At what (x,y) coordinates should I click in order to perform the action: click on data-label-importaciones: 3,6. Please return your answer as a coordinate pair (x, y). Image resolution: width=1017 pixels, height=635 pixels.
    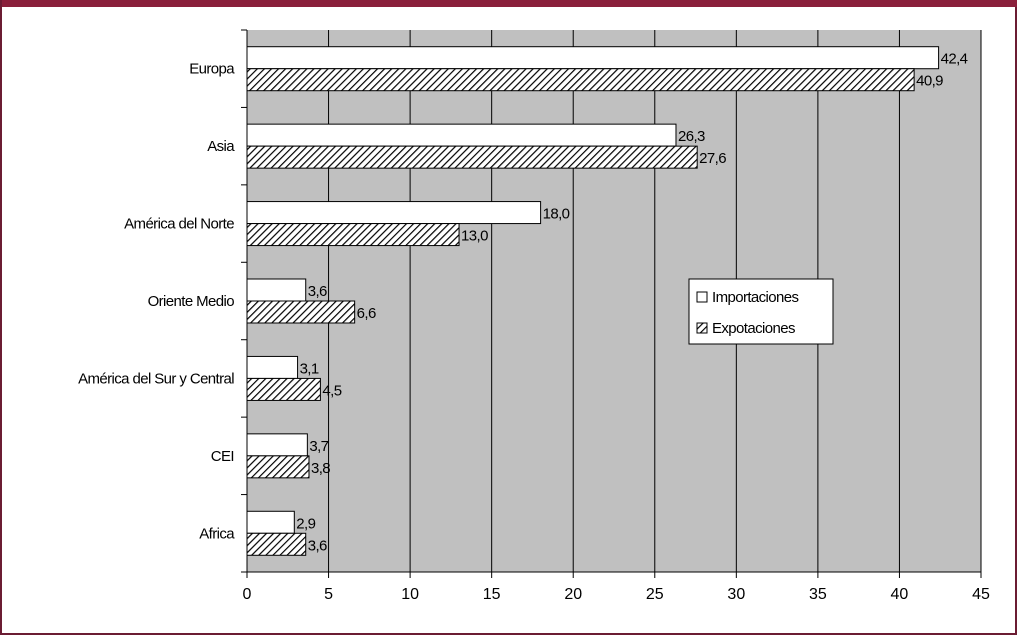
    Looking at the image, I should click on (317, 291).